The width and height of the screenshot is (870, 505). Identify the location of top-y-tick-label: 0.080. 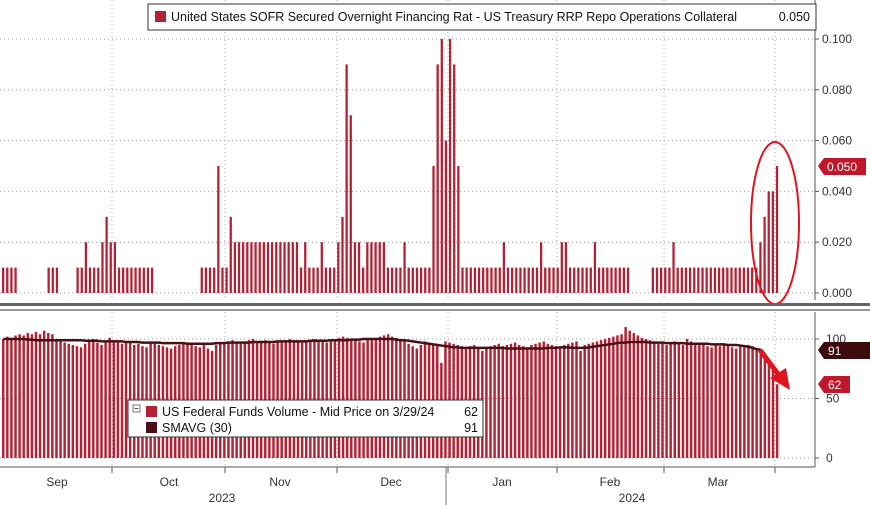
(837, 90).